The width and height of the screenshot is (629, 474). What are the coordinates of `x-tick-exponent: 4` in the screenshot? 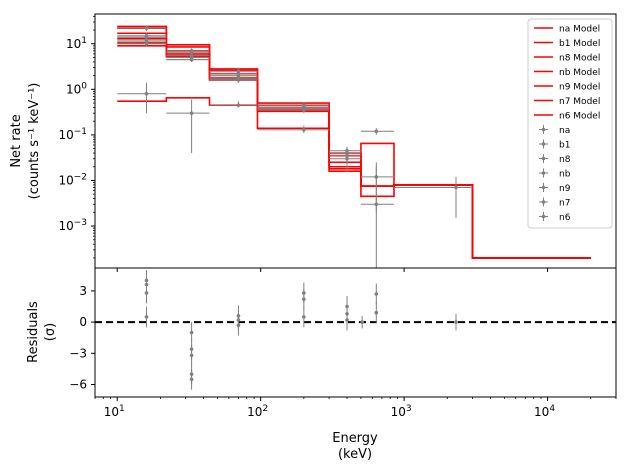 It's located at (552, 409).